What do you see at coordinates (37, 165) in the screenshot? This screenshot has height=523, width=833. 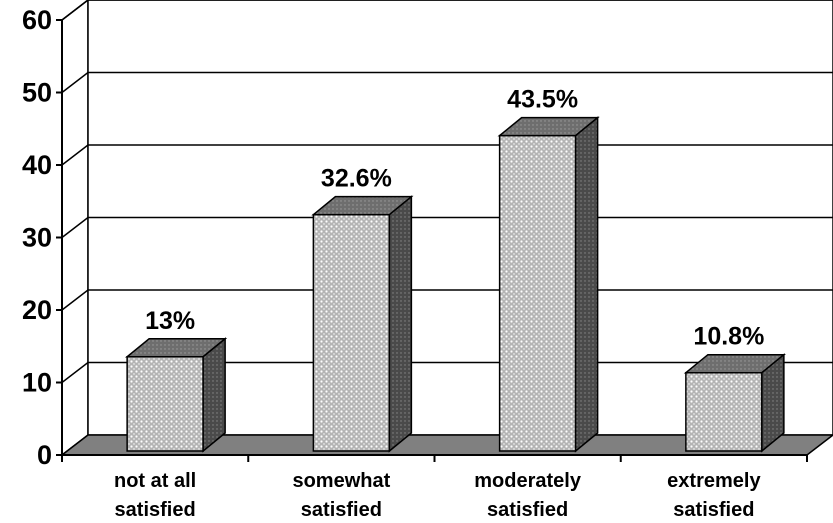 I see `y-tick-label: 40` at bounding box center [37, 165].